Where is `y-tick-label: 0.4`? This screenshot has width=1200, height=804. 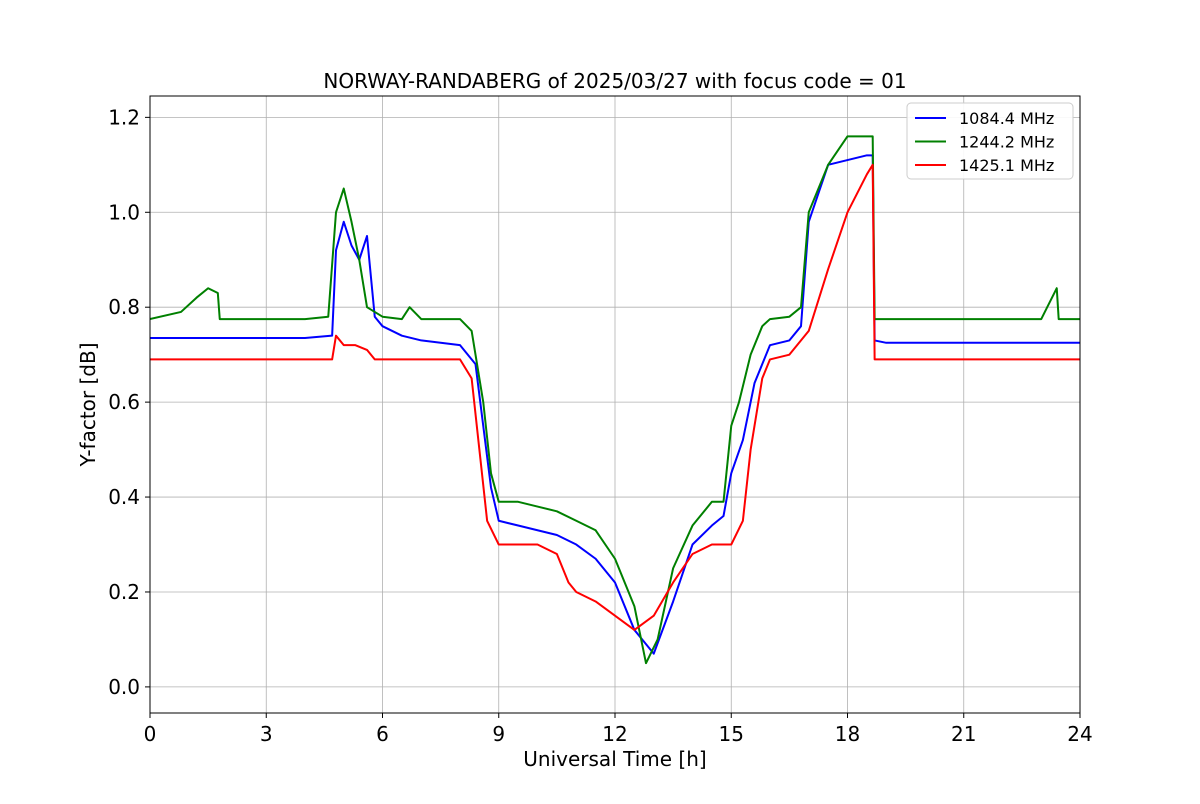
y-tick-label: 0.4 is located at coordinates (124, 497).